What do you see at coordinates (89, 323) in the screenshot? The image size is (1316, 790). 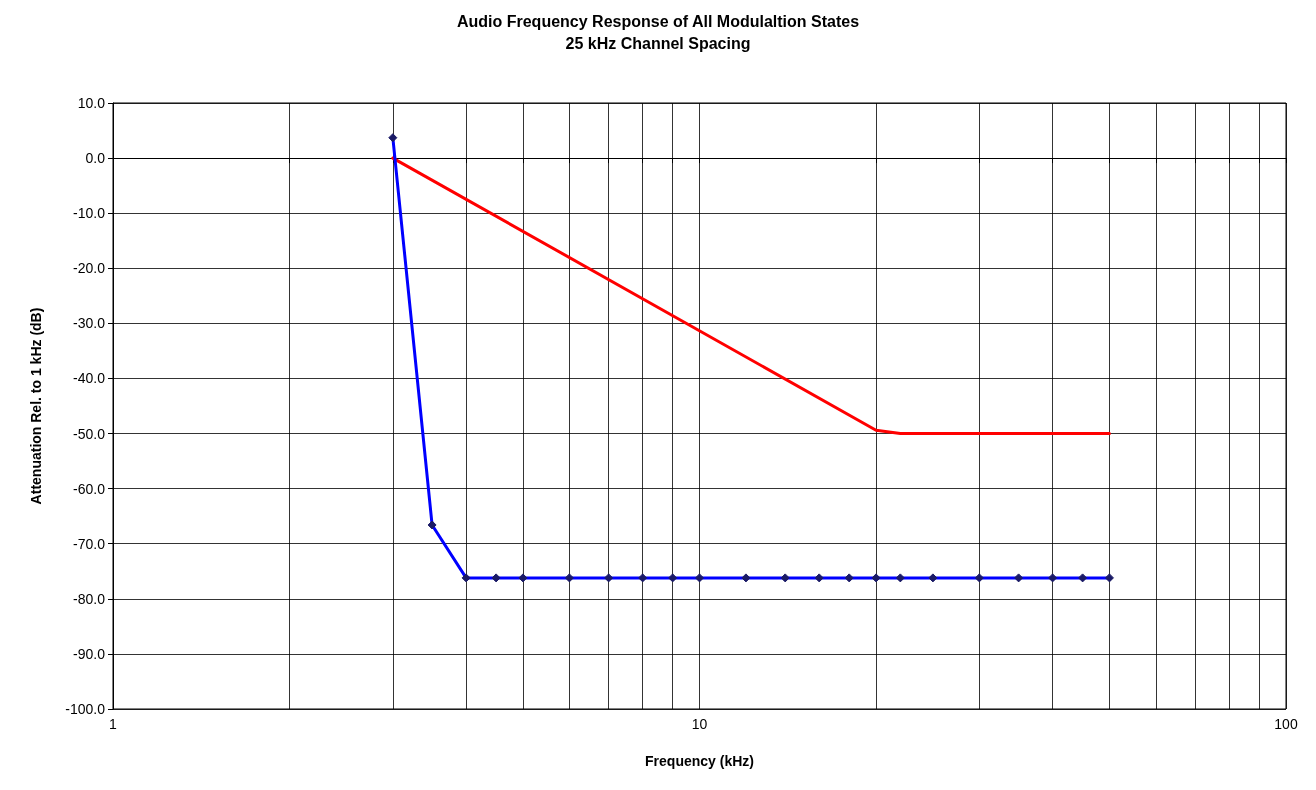 I see `y-tick-label: -30.0` at bounding box center [89, 323].